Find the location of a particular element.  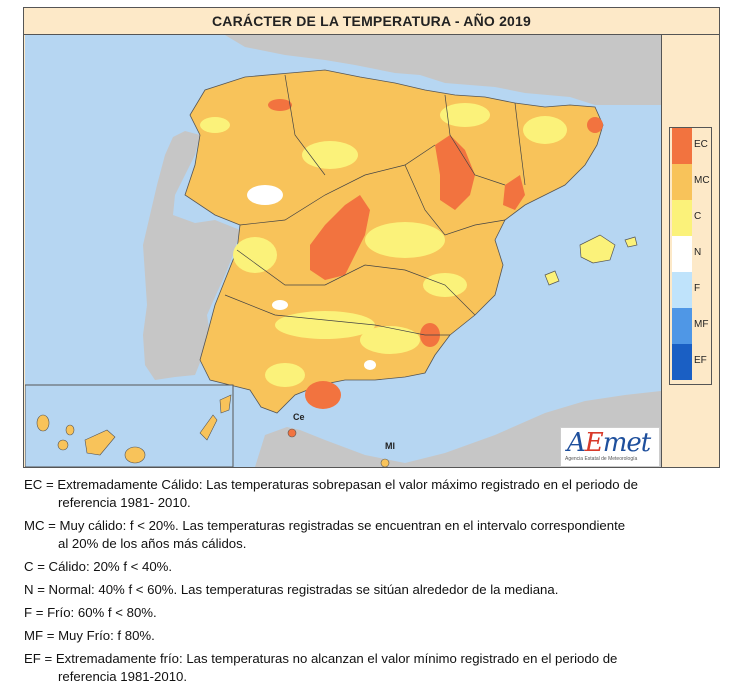

france-land is located at coordinates (443, 70).